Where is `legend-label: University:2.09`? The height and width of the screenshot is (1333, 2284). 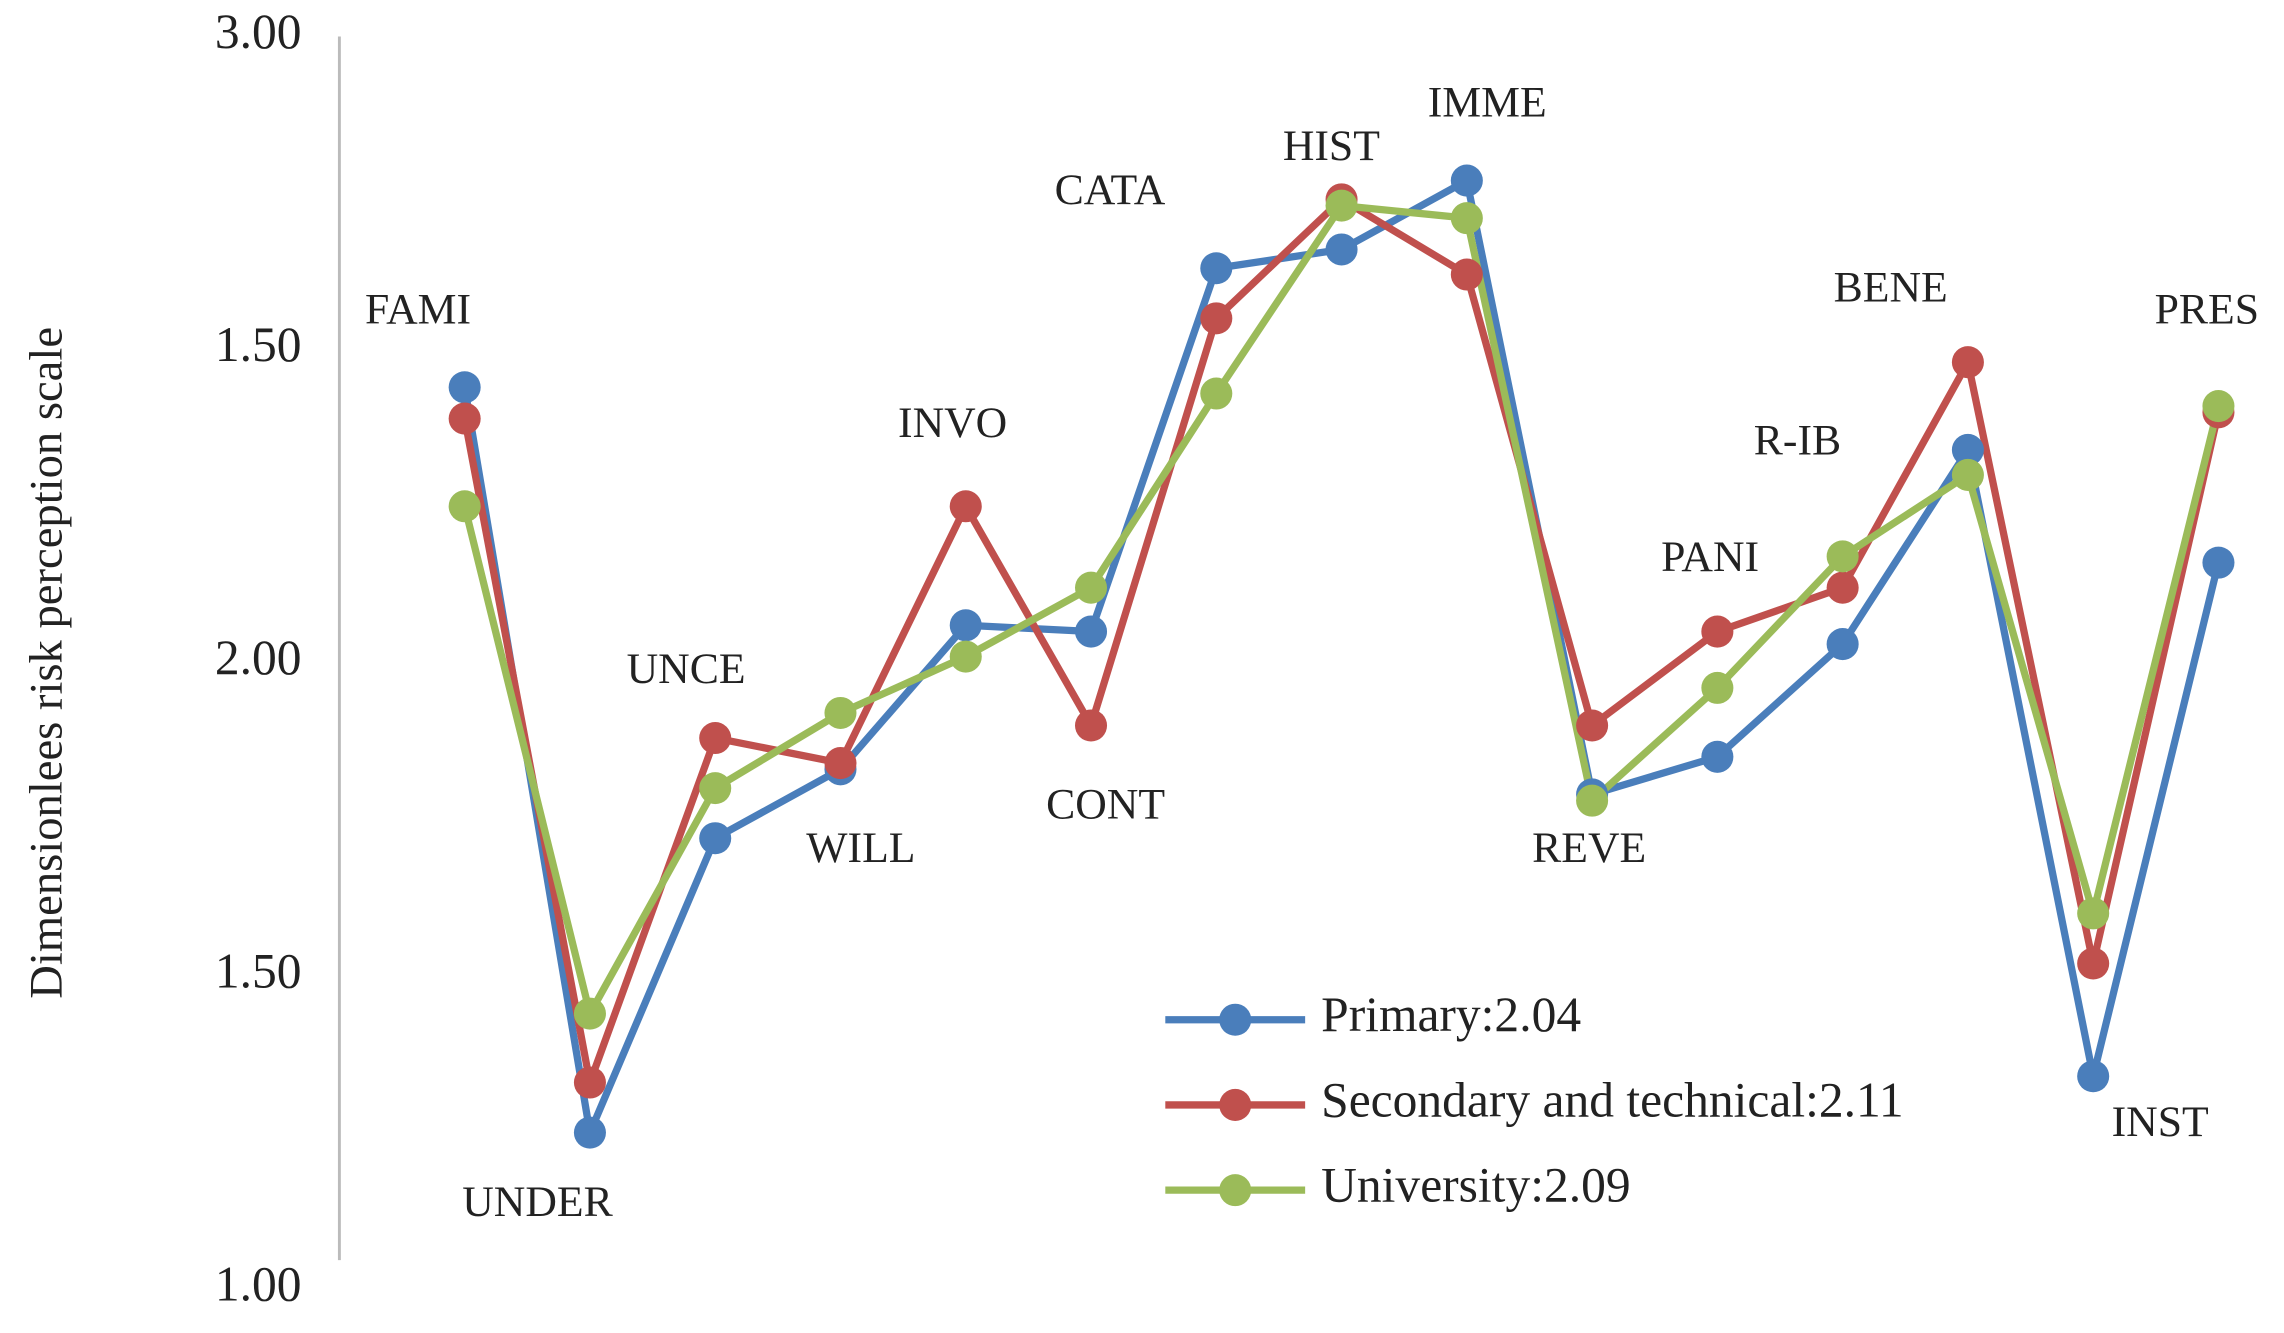 legend-label: University:2.09 is located at coordinates (1475, 1185).